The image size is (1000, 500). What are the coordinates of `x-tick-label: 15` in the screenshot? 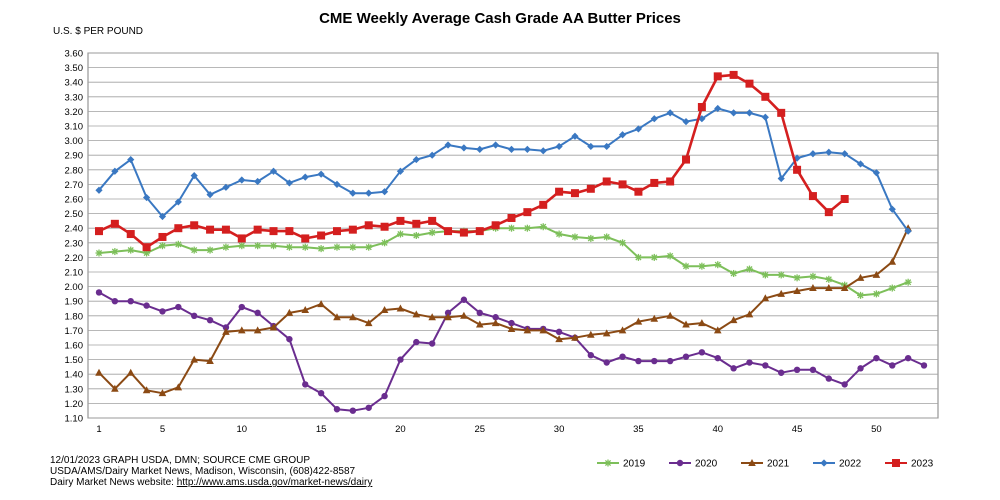 It's located at (321, 429).